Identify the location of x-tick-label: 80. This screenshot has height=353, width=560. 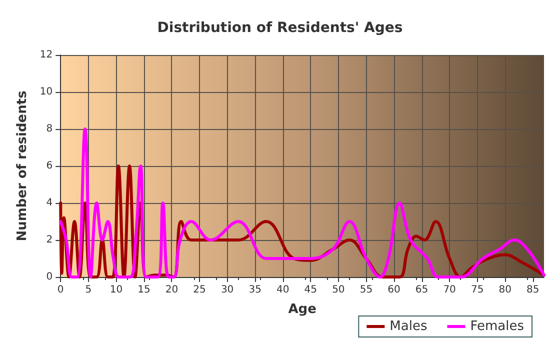
(505, 290).